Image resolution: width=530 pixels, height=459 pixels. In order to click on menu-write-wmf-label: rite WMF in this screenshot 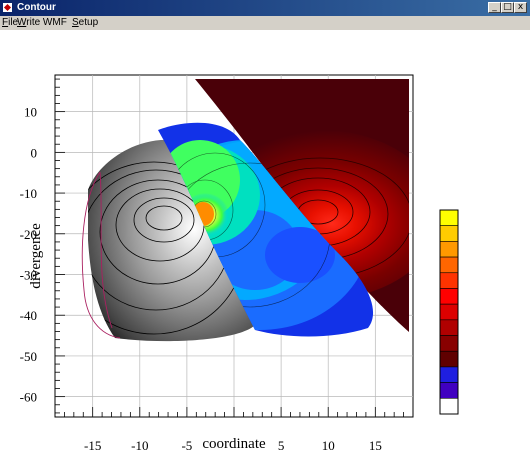, I will do `click(46, 22)`.